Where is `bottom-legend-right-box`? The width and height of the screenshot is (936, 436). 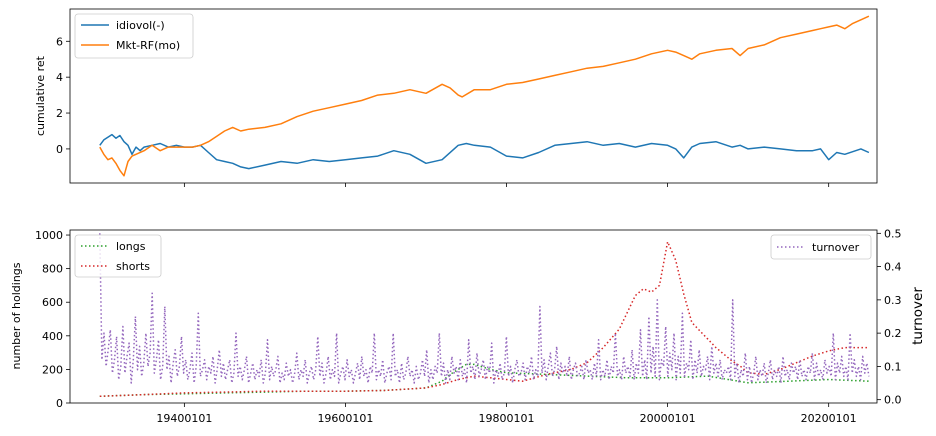 bottom-legend-right-box is located at coordinates (821, 247).